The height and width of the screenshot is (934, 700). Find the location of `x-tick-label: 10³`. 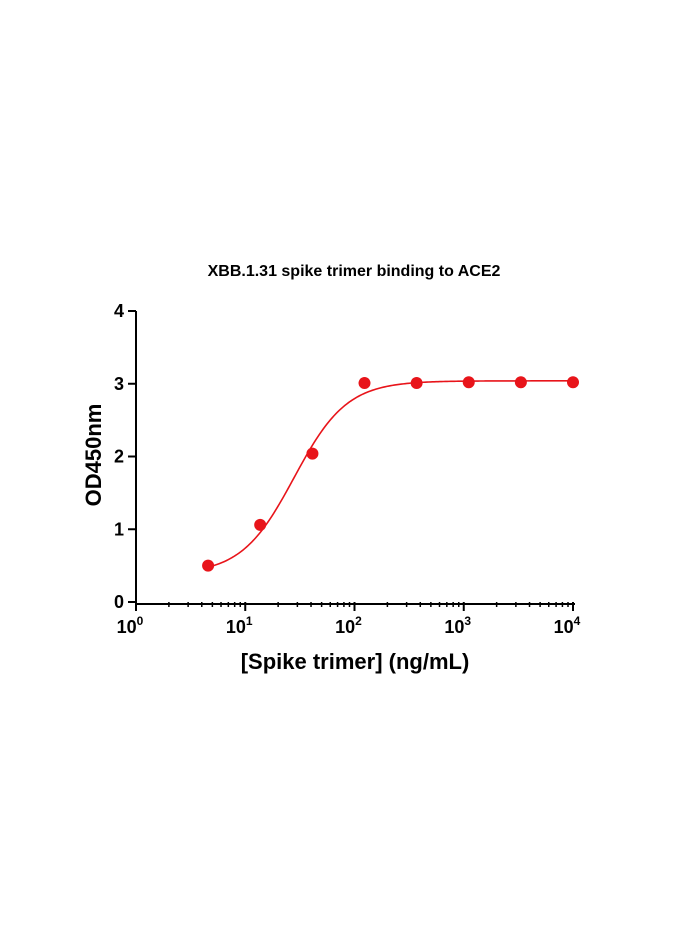

x-tick-label: 10³ is located at coordinates (457, 625).